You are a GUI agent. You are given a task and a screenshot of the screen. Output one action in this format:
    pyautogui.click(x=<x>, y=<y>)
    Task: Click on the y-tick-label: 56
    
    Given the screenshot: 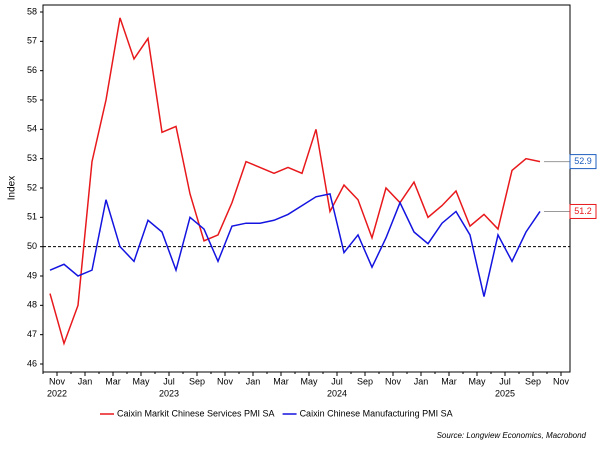 What is the action you would take?
    pyautogui.click(x=32, y=70)
    